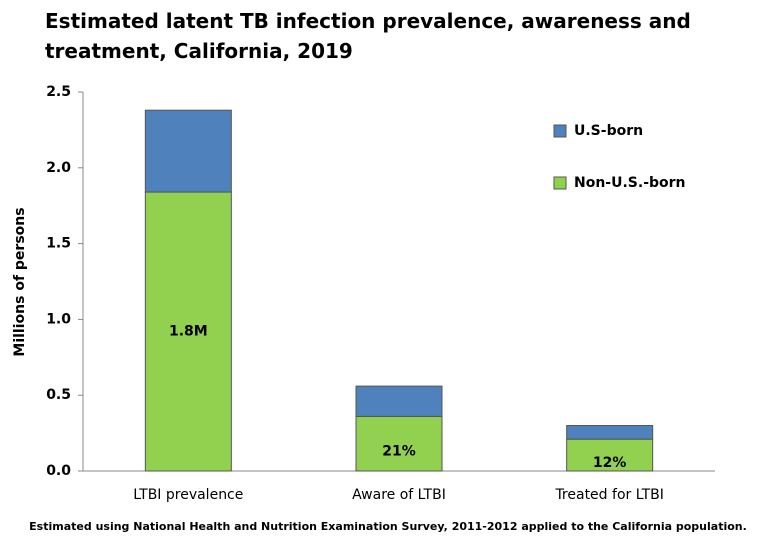  What do you see at coordinates (58, 168) in the screenshot?
I see `y-tick-label: 2.0` at bounding box center [58, 168].